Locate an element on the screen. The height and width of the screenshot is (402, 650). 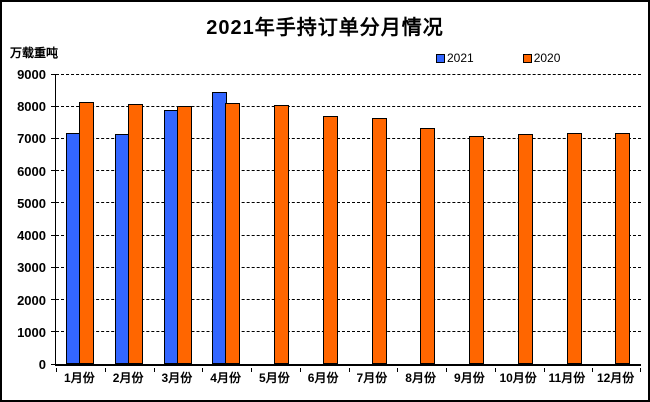
legend-label-2021: 2021 is located at coordinates (460, 58).